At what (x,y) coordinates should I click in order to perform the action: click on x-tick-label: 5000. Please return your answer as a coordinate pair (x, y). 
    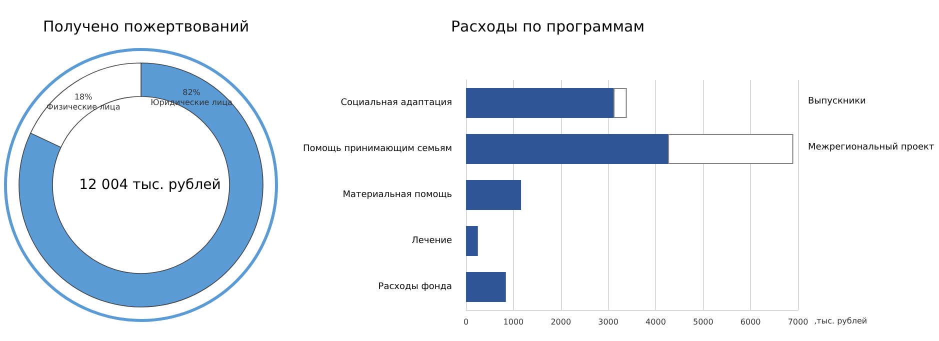
    Looking at the image, I should click on (703, 322).